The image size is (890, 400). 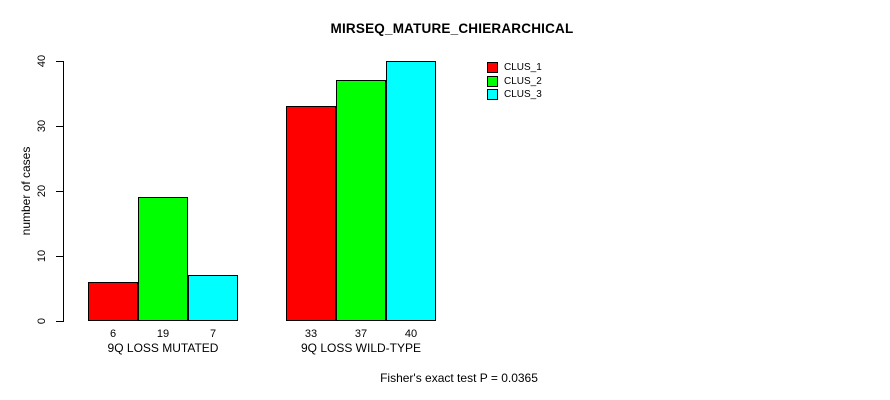 I want to click on legend-row-CLUS_3: CLUS_3, so click(x=514, y=94).